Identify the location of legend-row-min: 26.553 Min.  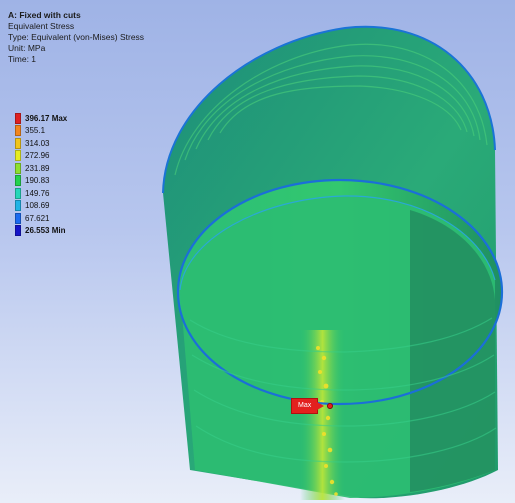
(41, 231).